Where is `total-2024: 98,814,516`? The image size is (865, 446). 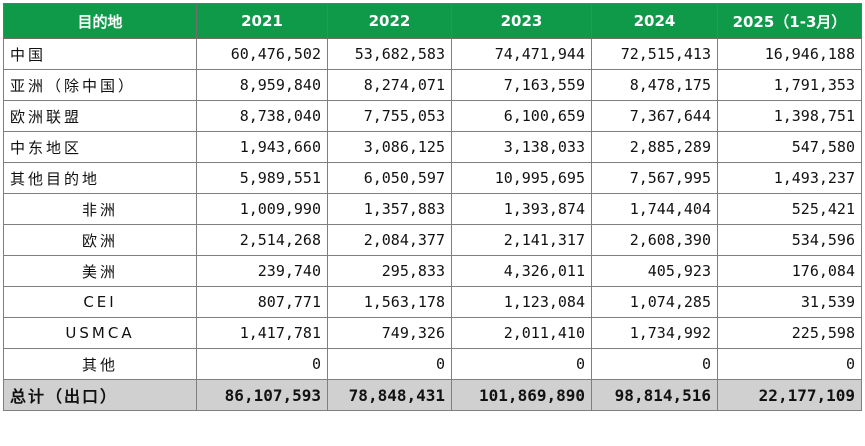 total-2024: 98,814,516 is located at coordinates (654, 395).